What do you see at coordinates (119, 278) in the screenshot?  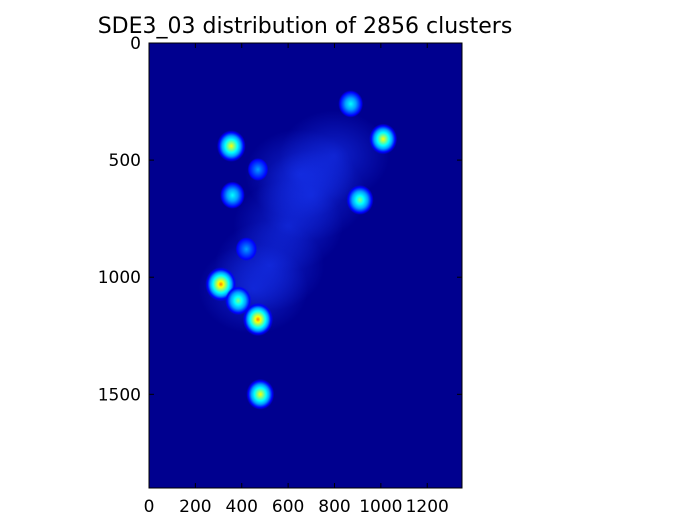 I see `y-tick-label: 1000` at bounding box center [119, 278].